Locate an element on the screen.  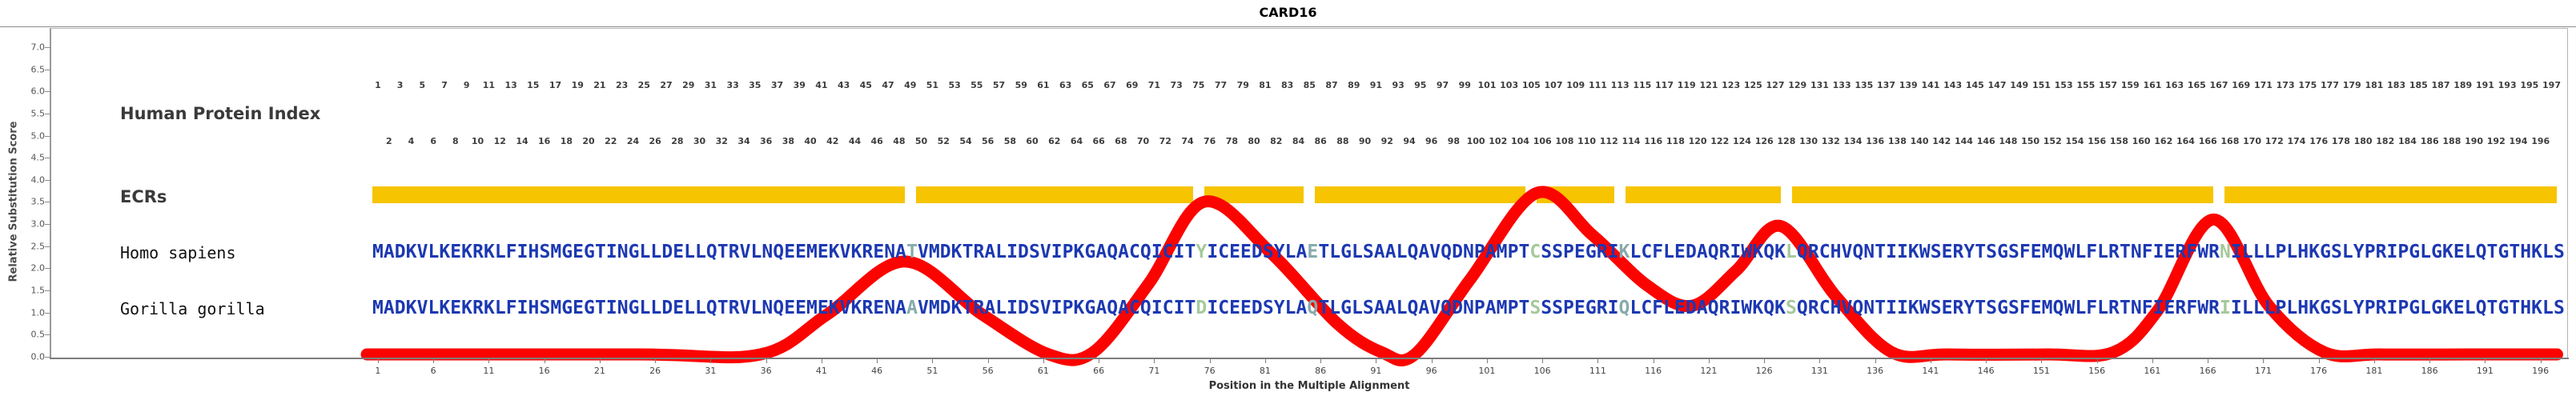
y-tick-label: 4.5 is located at coordinates (38, 157).